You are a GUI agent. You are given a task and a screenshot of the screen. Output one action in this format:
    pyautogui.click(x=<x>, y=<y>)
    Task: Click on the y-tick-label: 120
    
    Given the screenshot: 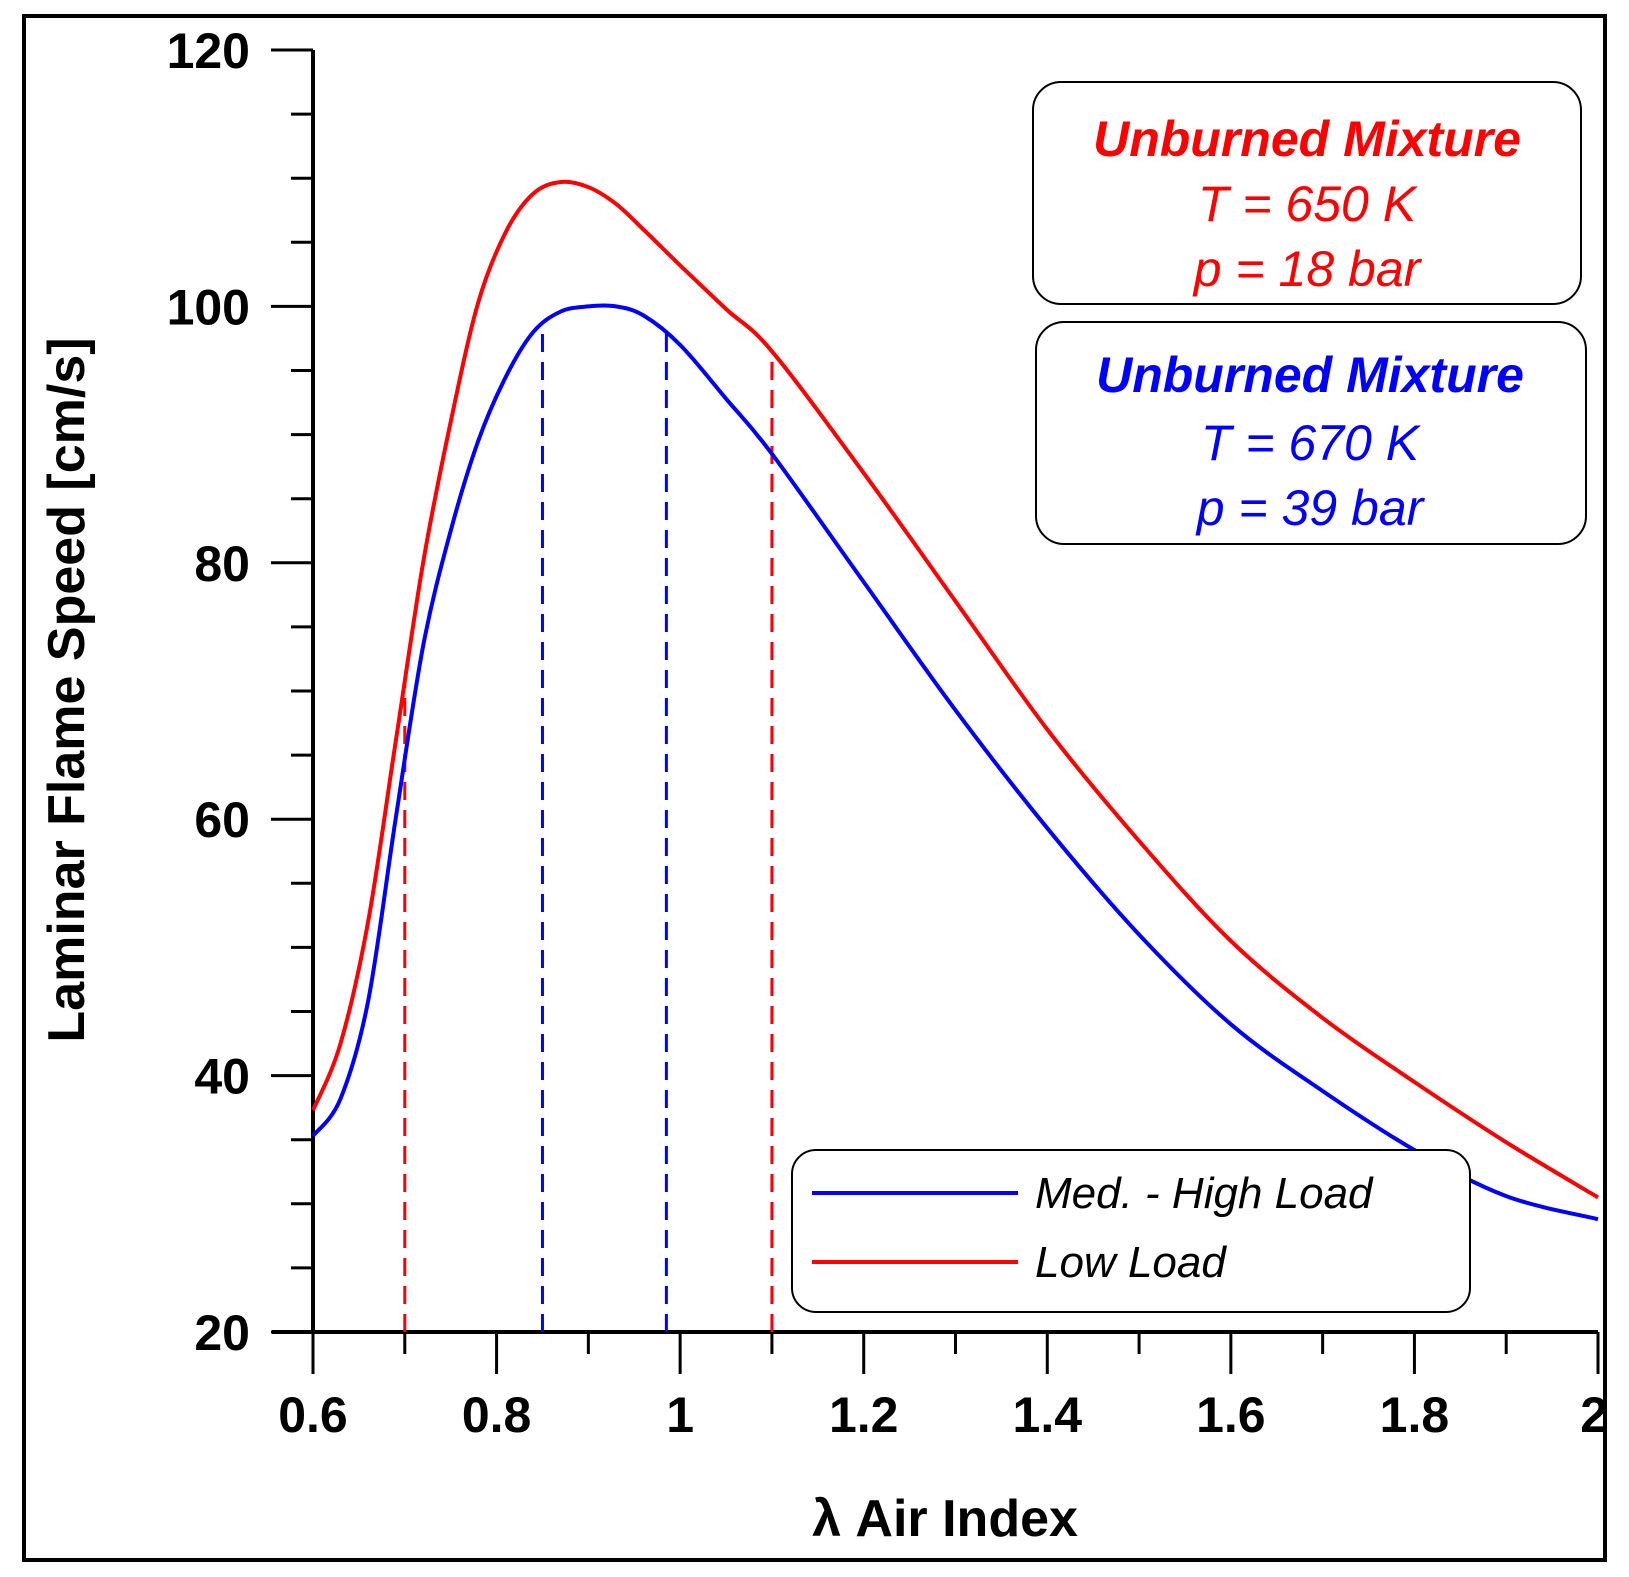 What is the action you would take?
    pyautogui.click(x=208, y=51)
    